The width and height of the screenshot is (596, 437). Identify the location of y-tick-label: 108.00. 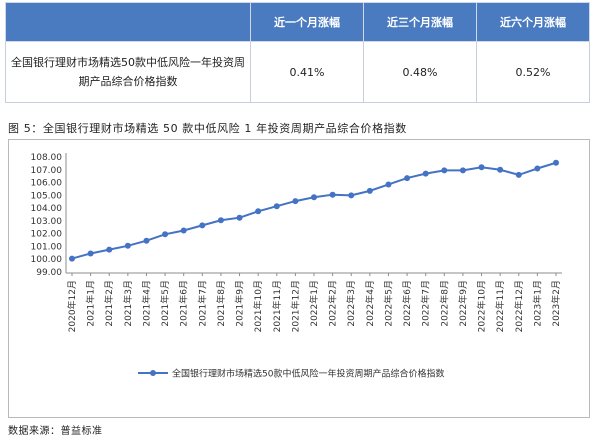
(47, 158).